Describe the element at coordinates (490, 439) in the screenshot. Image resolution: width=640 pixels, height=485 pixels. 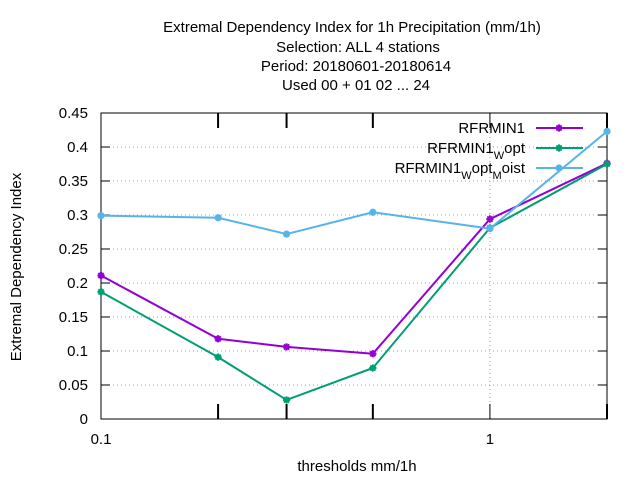
I see `x-tick-label: 1` at that location.